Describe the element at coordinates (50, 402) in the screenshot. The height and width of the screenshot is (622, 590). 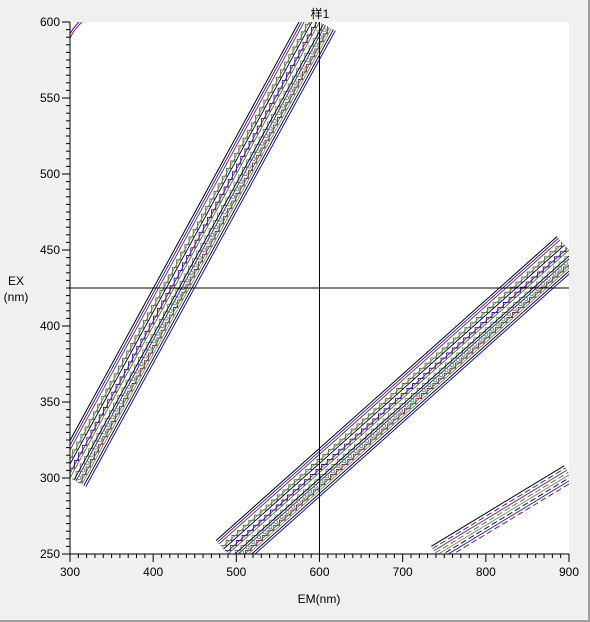
I see `y-tick-label: 350` at that location.